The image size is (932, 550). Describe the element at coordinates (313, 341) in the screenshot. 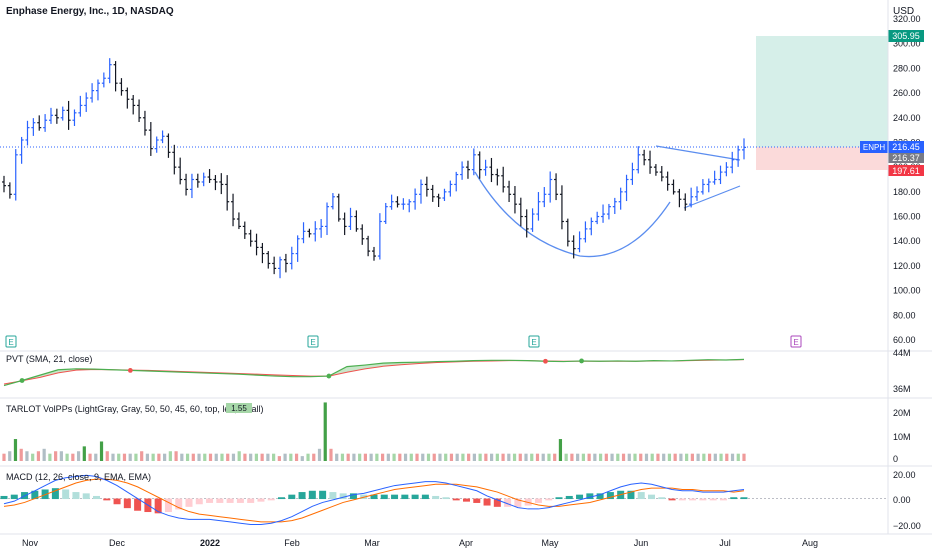

I see `earnings-marker-feb: E` at that location.